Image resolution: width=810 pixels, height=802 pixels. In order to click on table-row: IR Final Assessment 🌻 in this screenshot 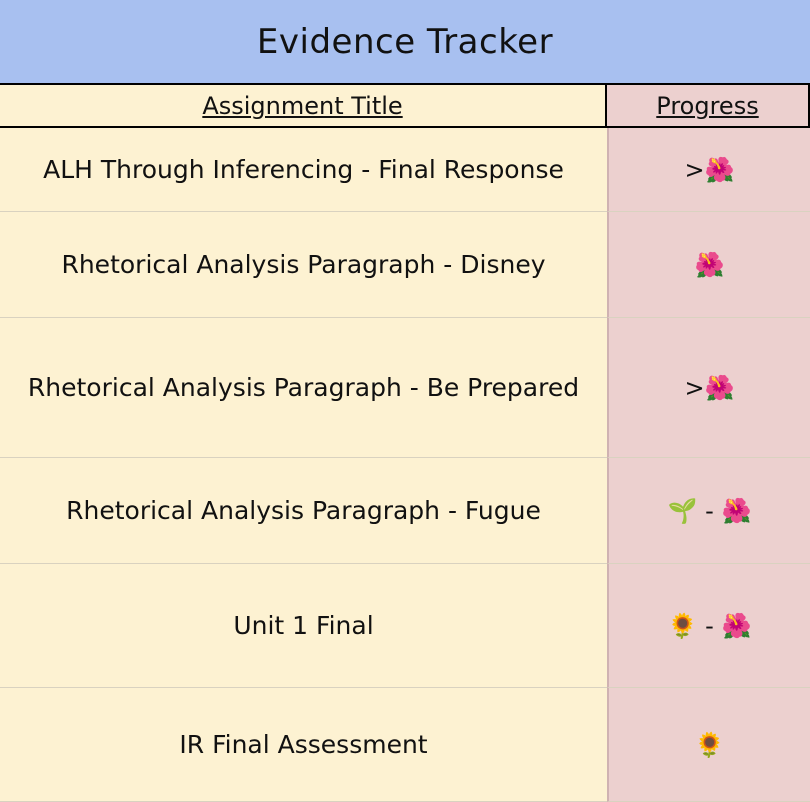, I will do `click(405, 745)`.